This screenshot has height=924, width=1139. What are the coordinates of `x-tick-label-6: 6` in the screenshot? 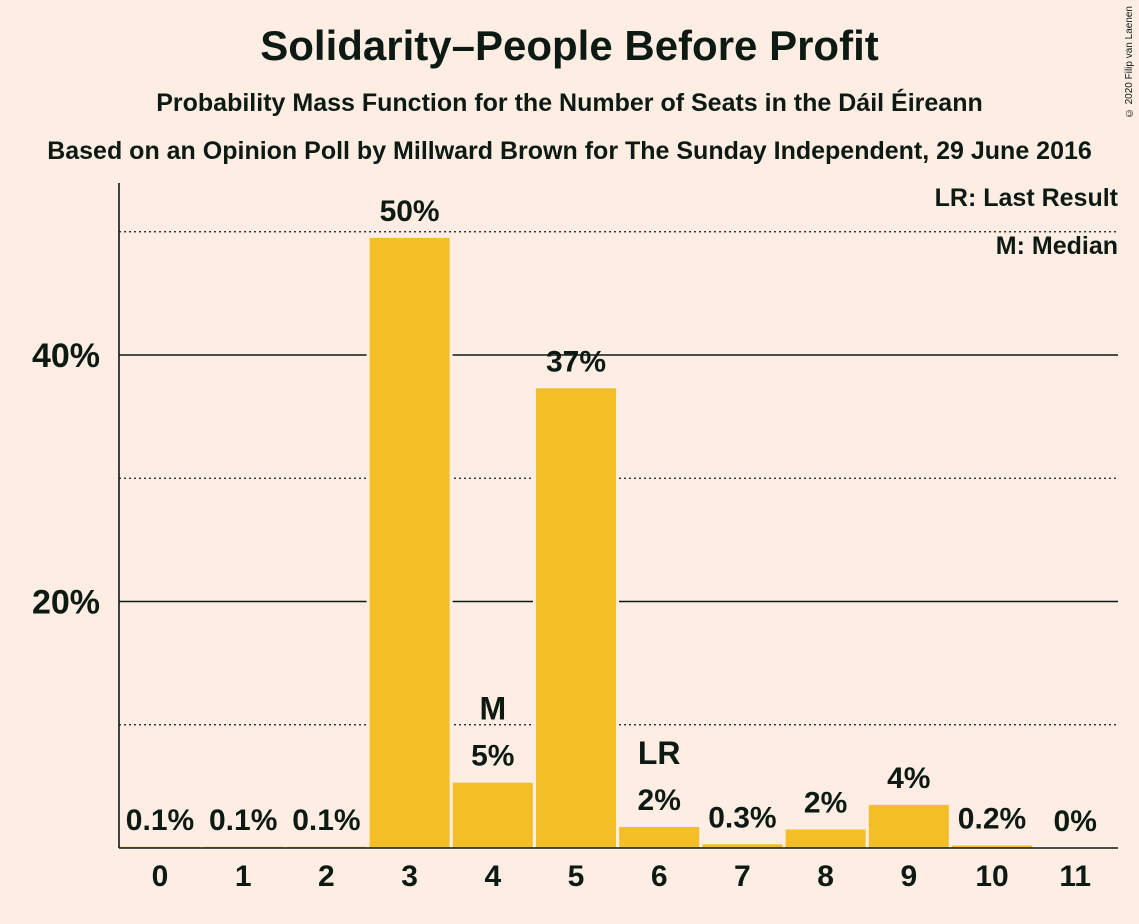 It's located at (659, 876).